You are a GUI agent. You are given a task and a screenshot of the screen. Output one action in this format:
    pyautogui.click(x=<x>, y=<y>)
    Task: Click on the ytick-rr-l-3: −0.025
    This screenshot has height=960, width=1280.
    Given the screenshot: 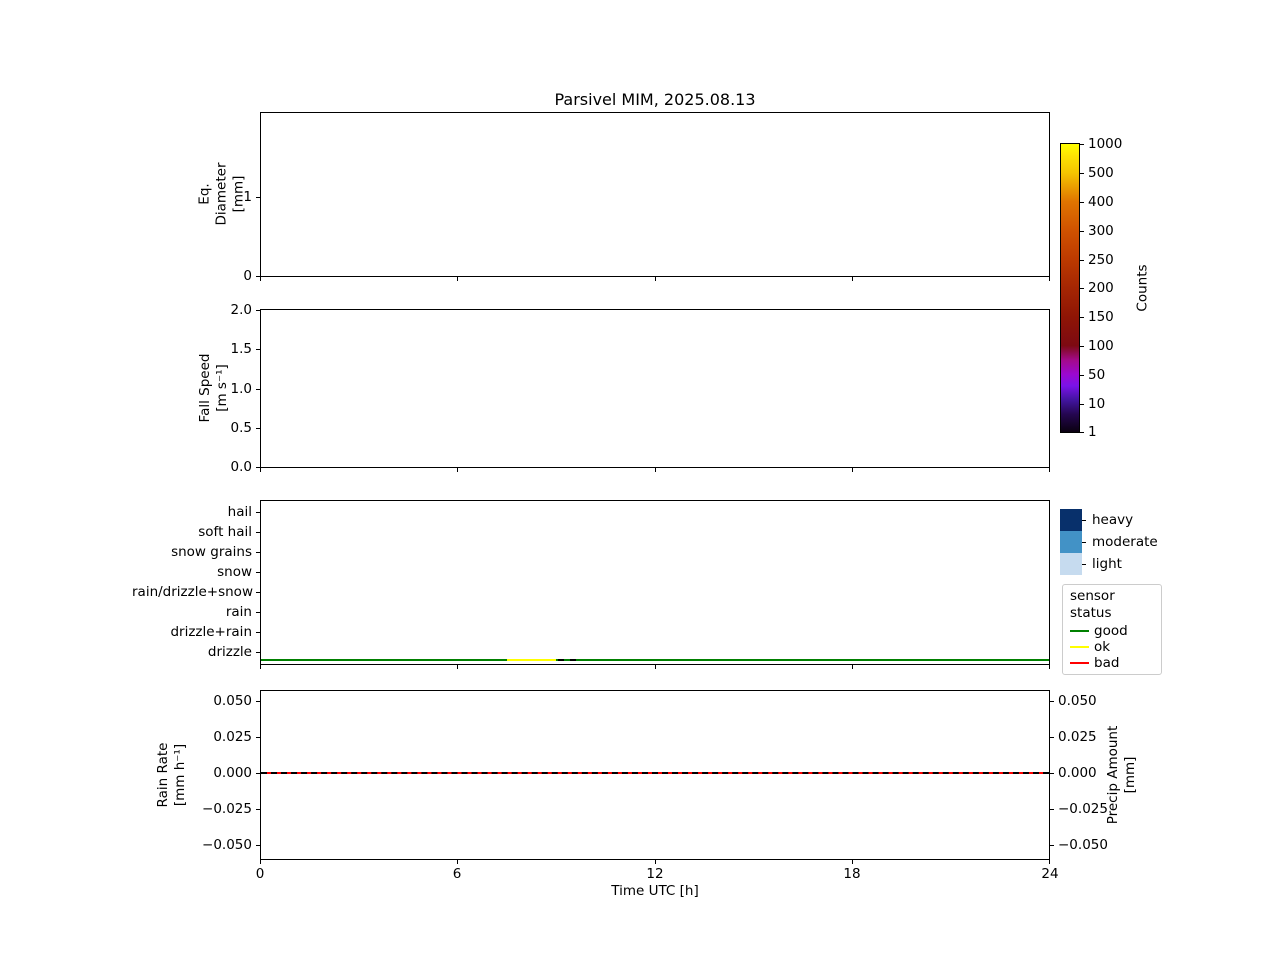 What is the action you would take?
    pyautogui.click(x=227, y=809)
    